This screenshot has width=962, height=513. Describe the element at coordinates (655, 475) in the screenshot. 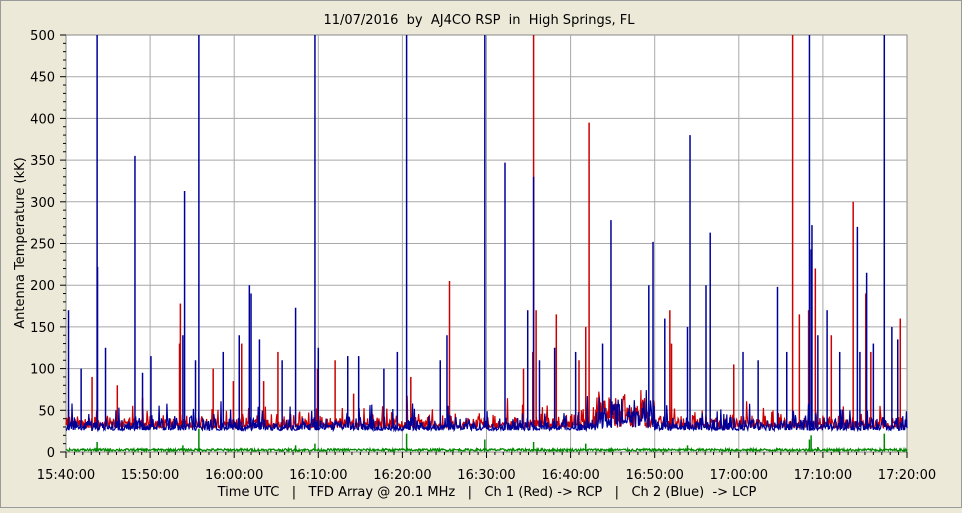

I see `x-tick-label: 16:50:00` at that location.